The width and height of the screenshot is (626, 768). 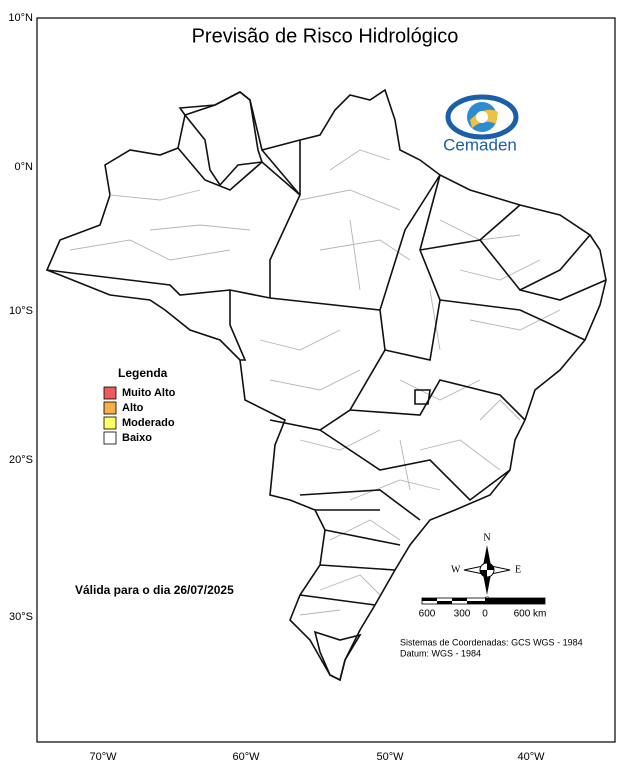 I want to click on legend-label: Muito Alto, so click(x=149, y=393).